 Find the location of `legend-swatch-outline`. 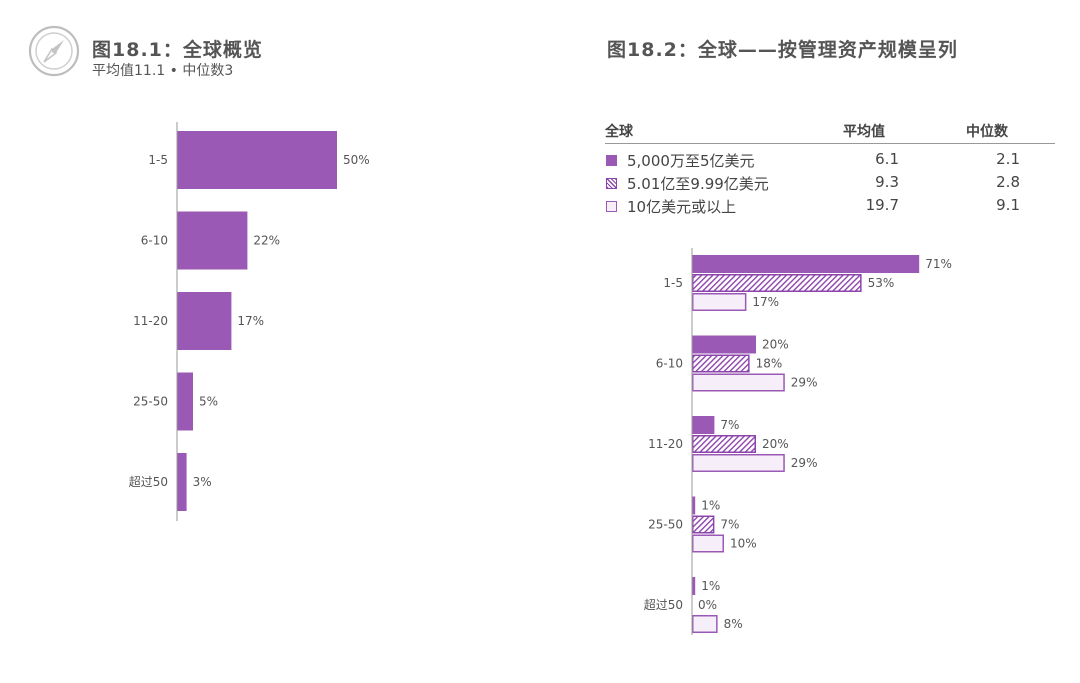

legend-swatch-outline is located at coordinates (611, 206).